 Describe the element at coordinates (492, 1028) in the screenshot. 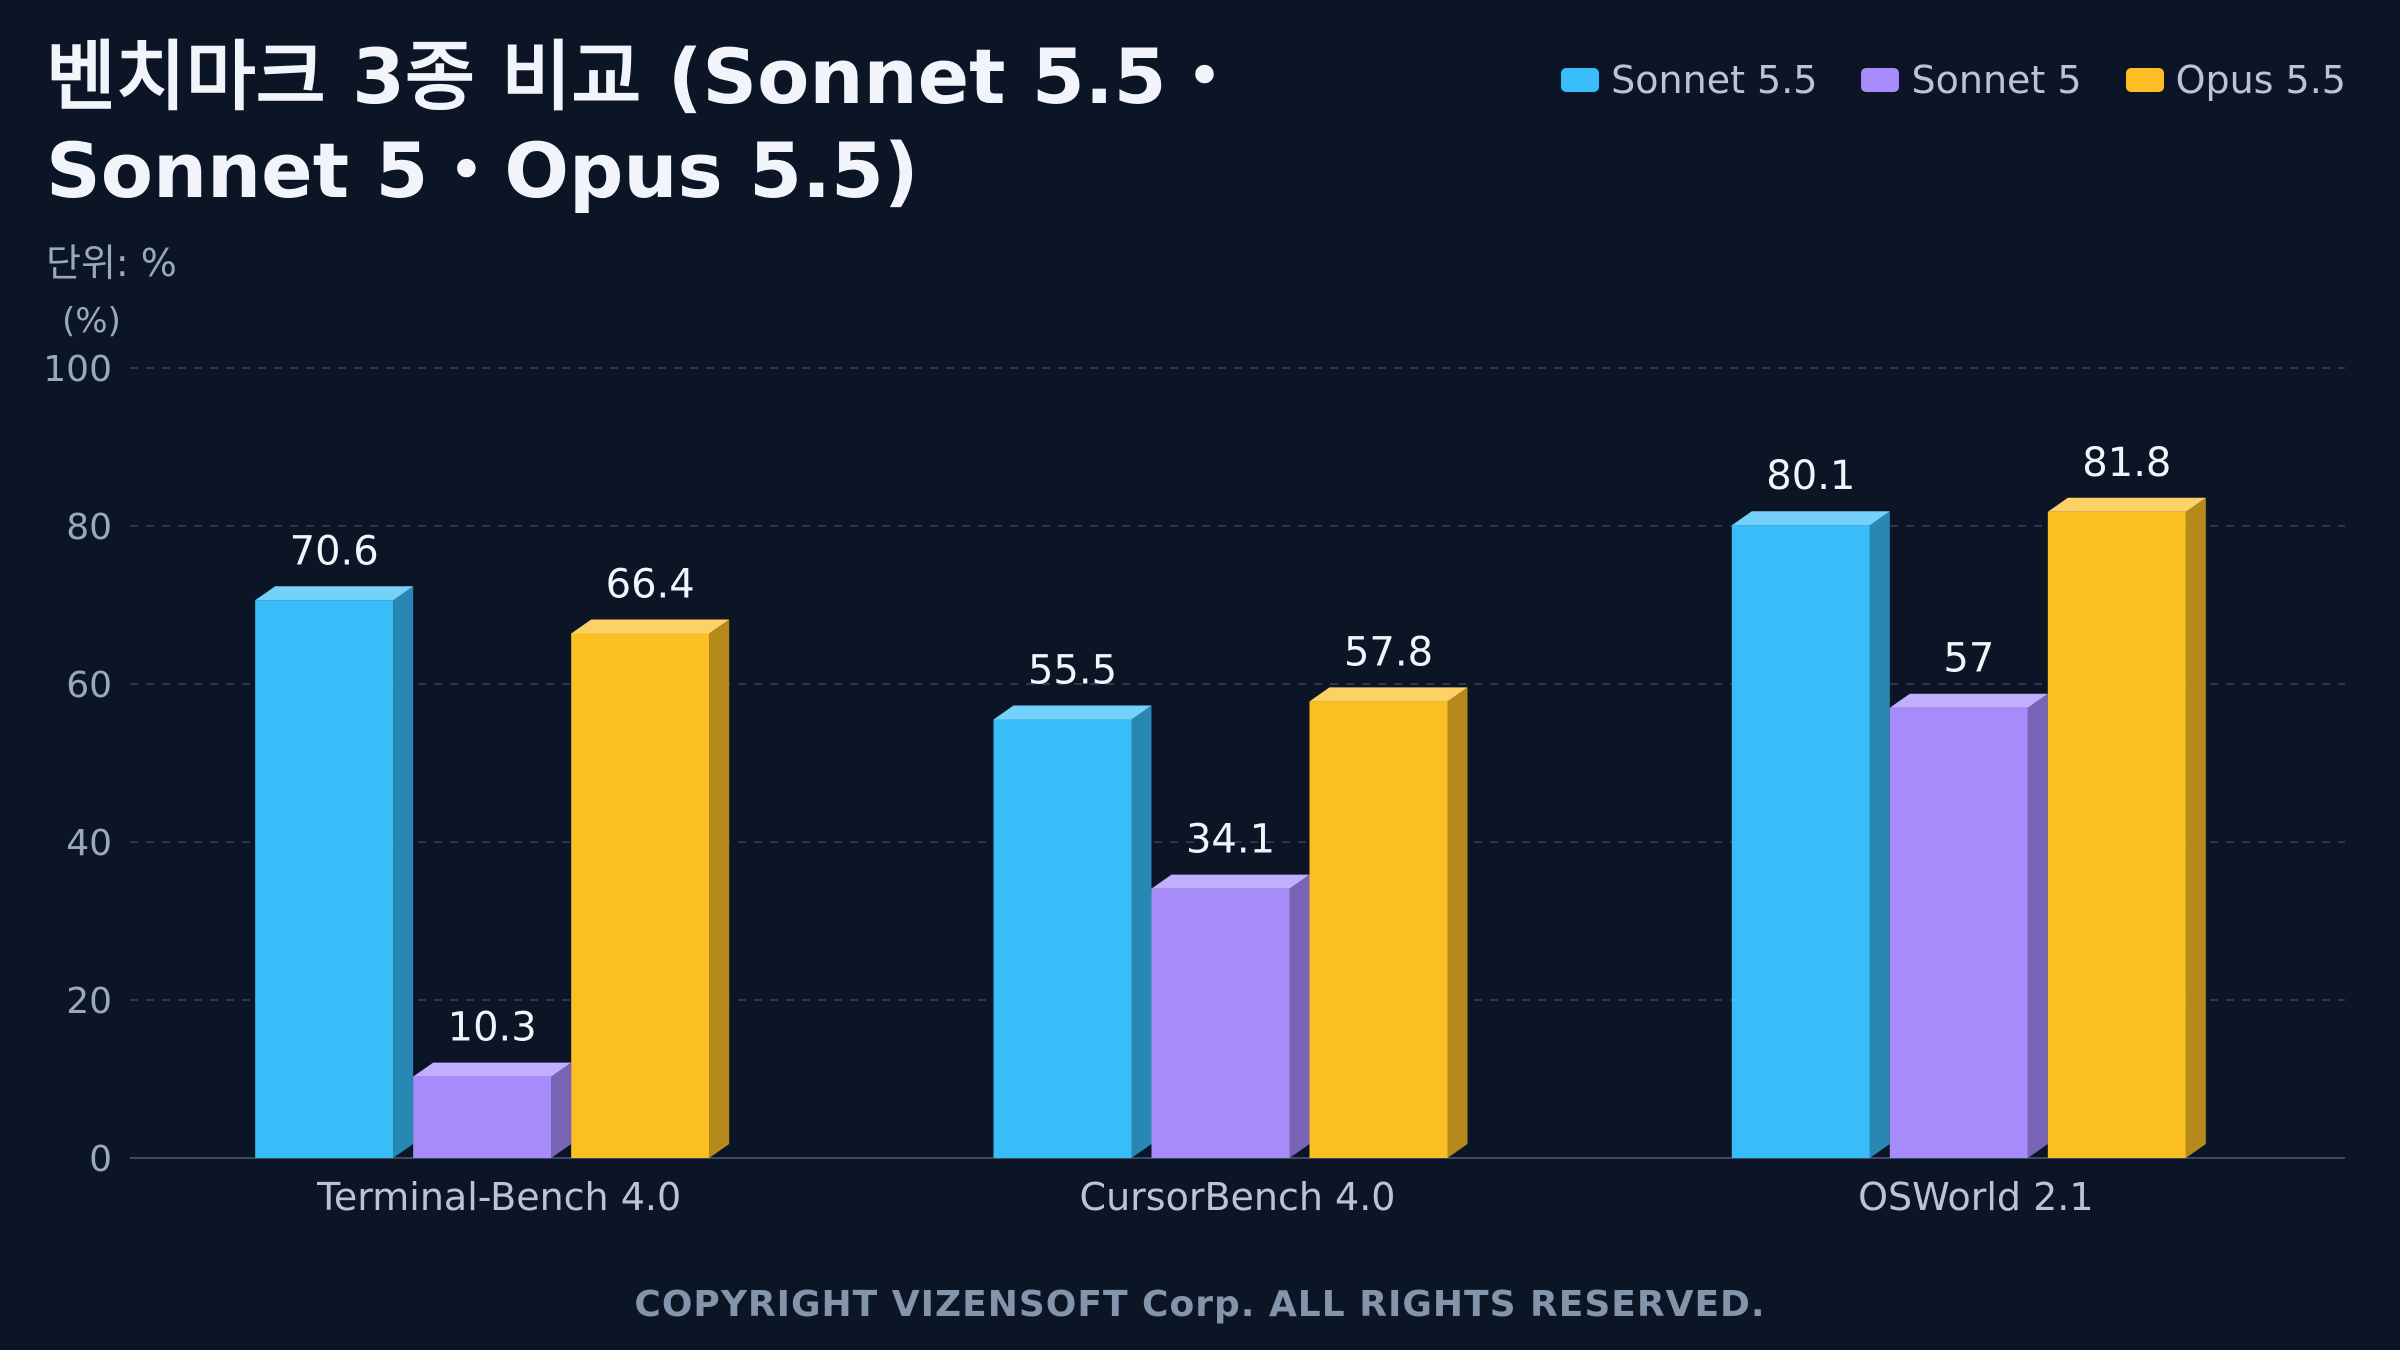

I see `data-label: 10.3` at that location.